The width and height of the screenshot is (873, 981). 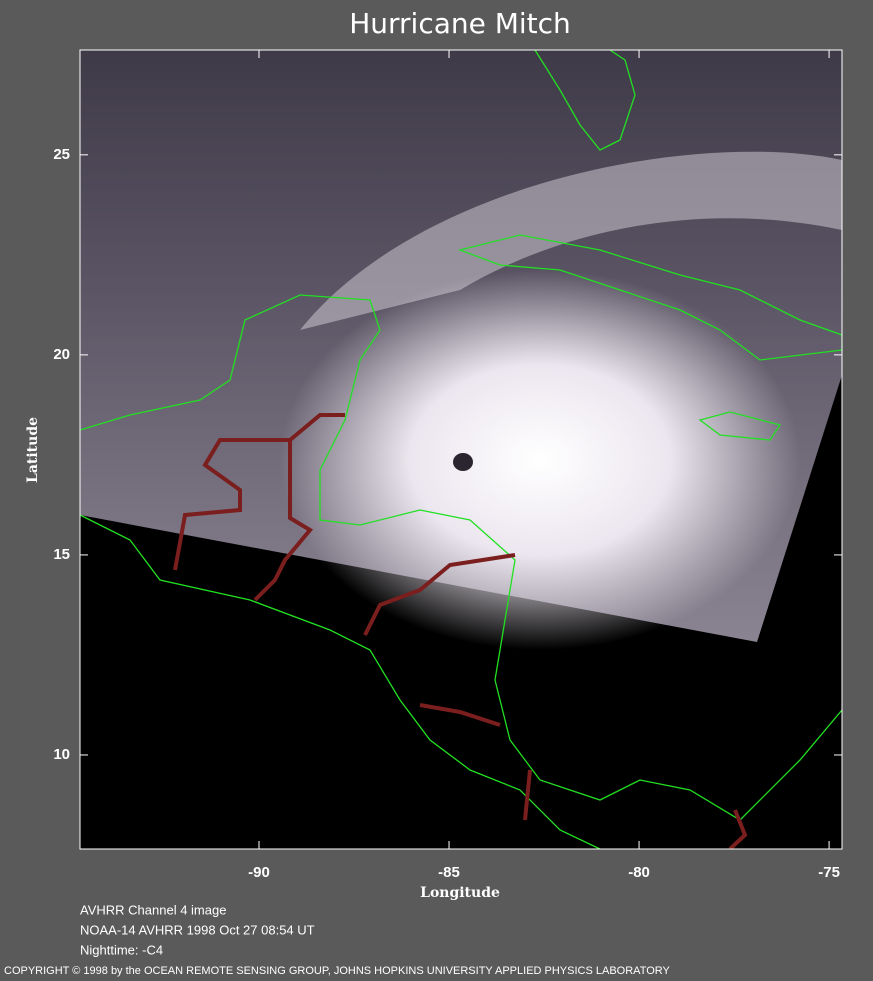 I want to click on caption: NOAA-14 AVHRR 1998 Oct 27 08:54 UT, so click(x=197, y=929).